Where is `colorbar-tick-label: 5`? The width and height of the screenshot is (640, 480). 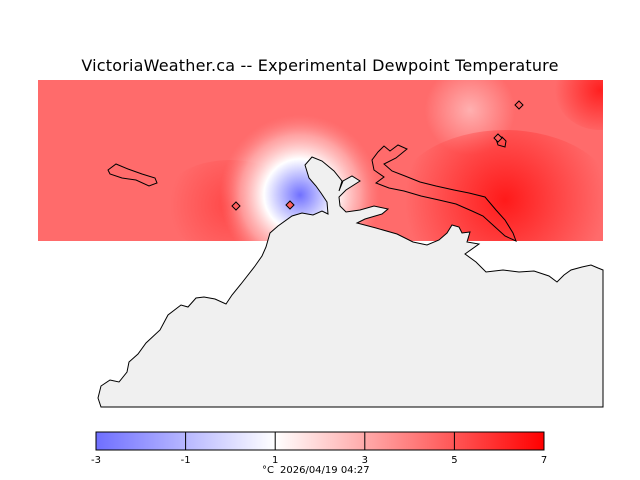
colorbar-tick-label: 5 is located at coordinates (454, 460).